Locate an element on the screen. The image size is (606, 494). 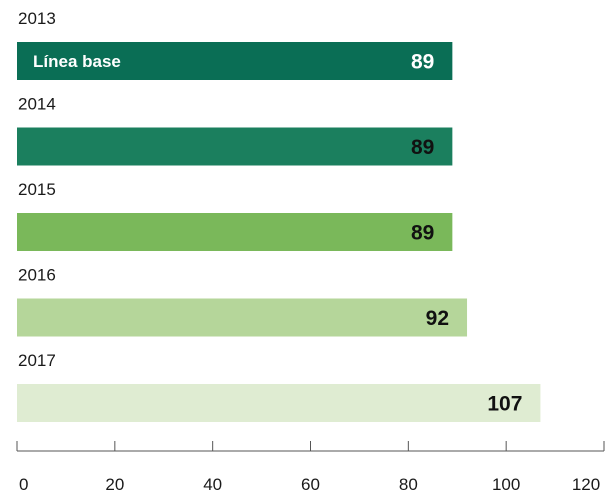
bar-row-2017: 2017 107 is located at coordinates (279, 386).